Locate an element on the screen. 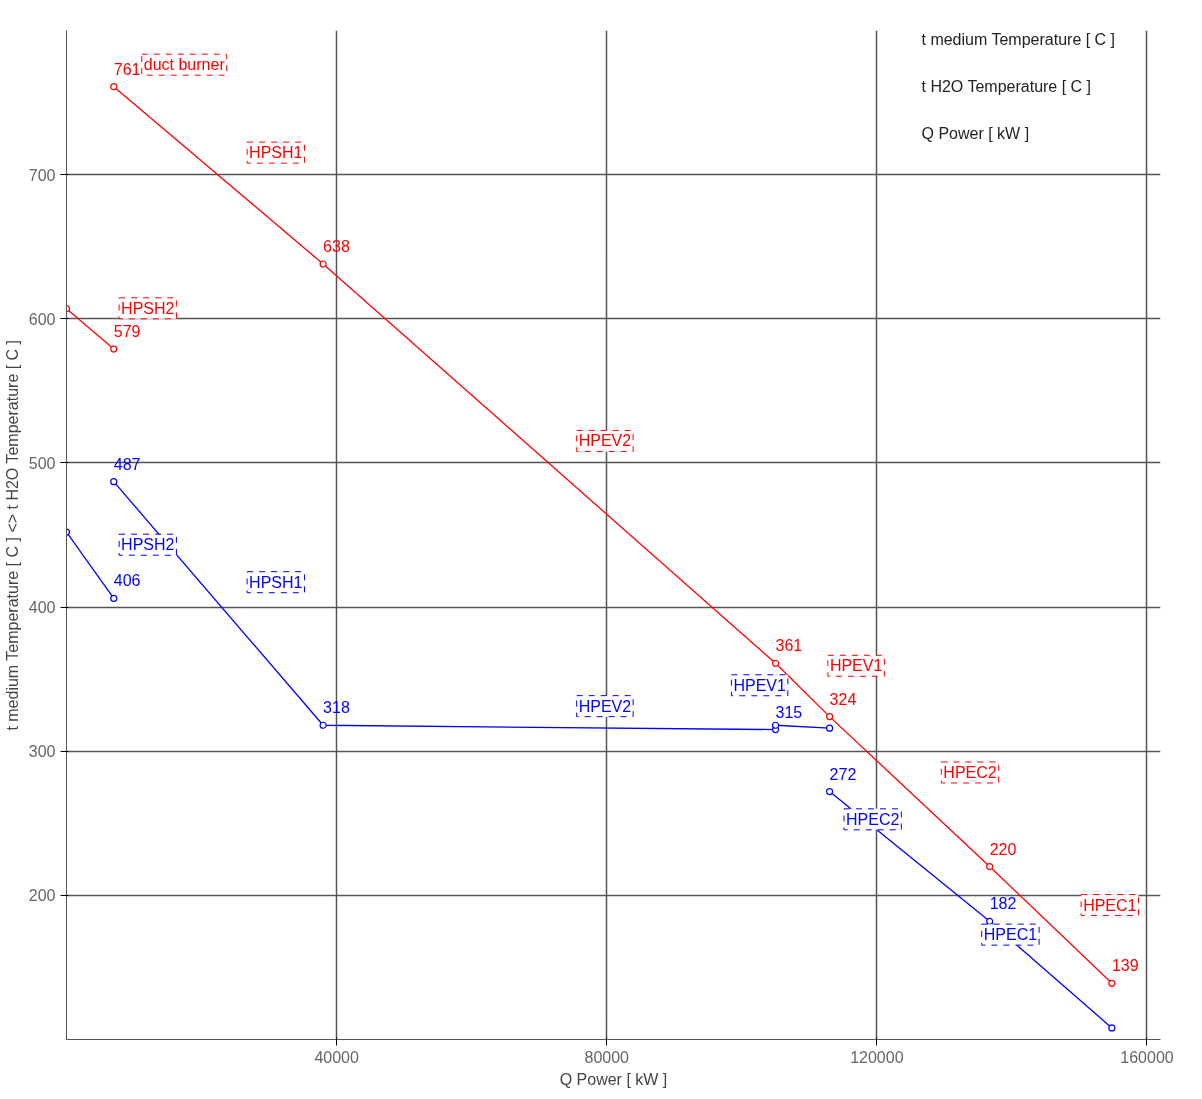 The height and width of the screenshot is (1099, 1202). x-tick-label: 160000 is located at coordinates (1147, 1057).